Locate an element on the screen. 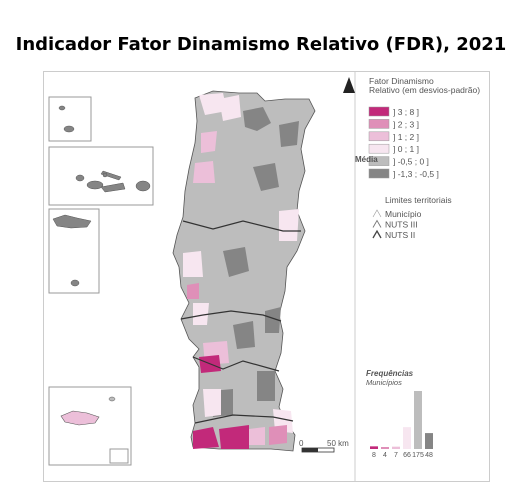 Image resolution: width=522 pixels, height=497 pixels. frequency-label: 66 is located at coordinates (407, 455).